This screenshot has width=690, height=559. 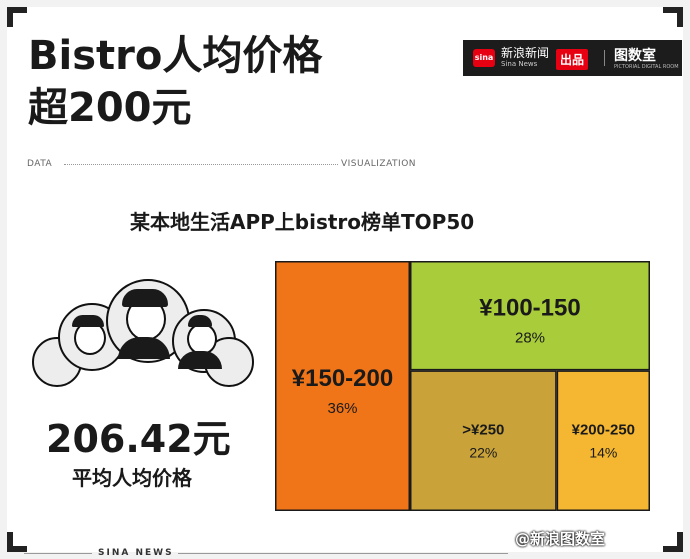 What do you see at coordinates (604, 58) in the screenshot?
I see `logo-divider` at bounding box center [604, 58].